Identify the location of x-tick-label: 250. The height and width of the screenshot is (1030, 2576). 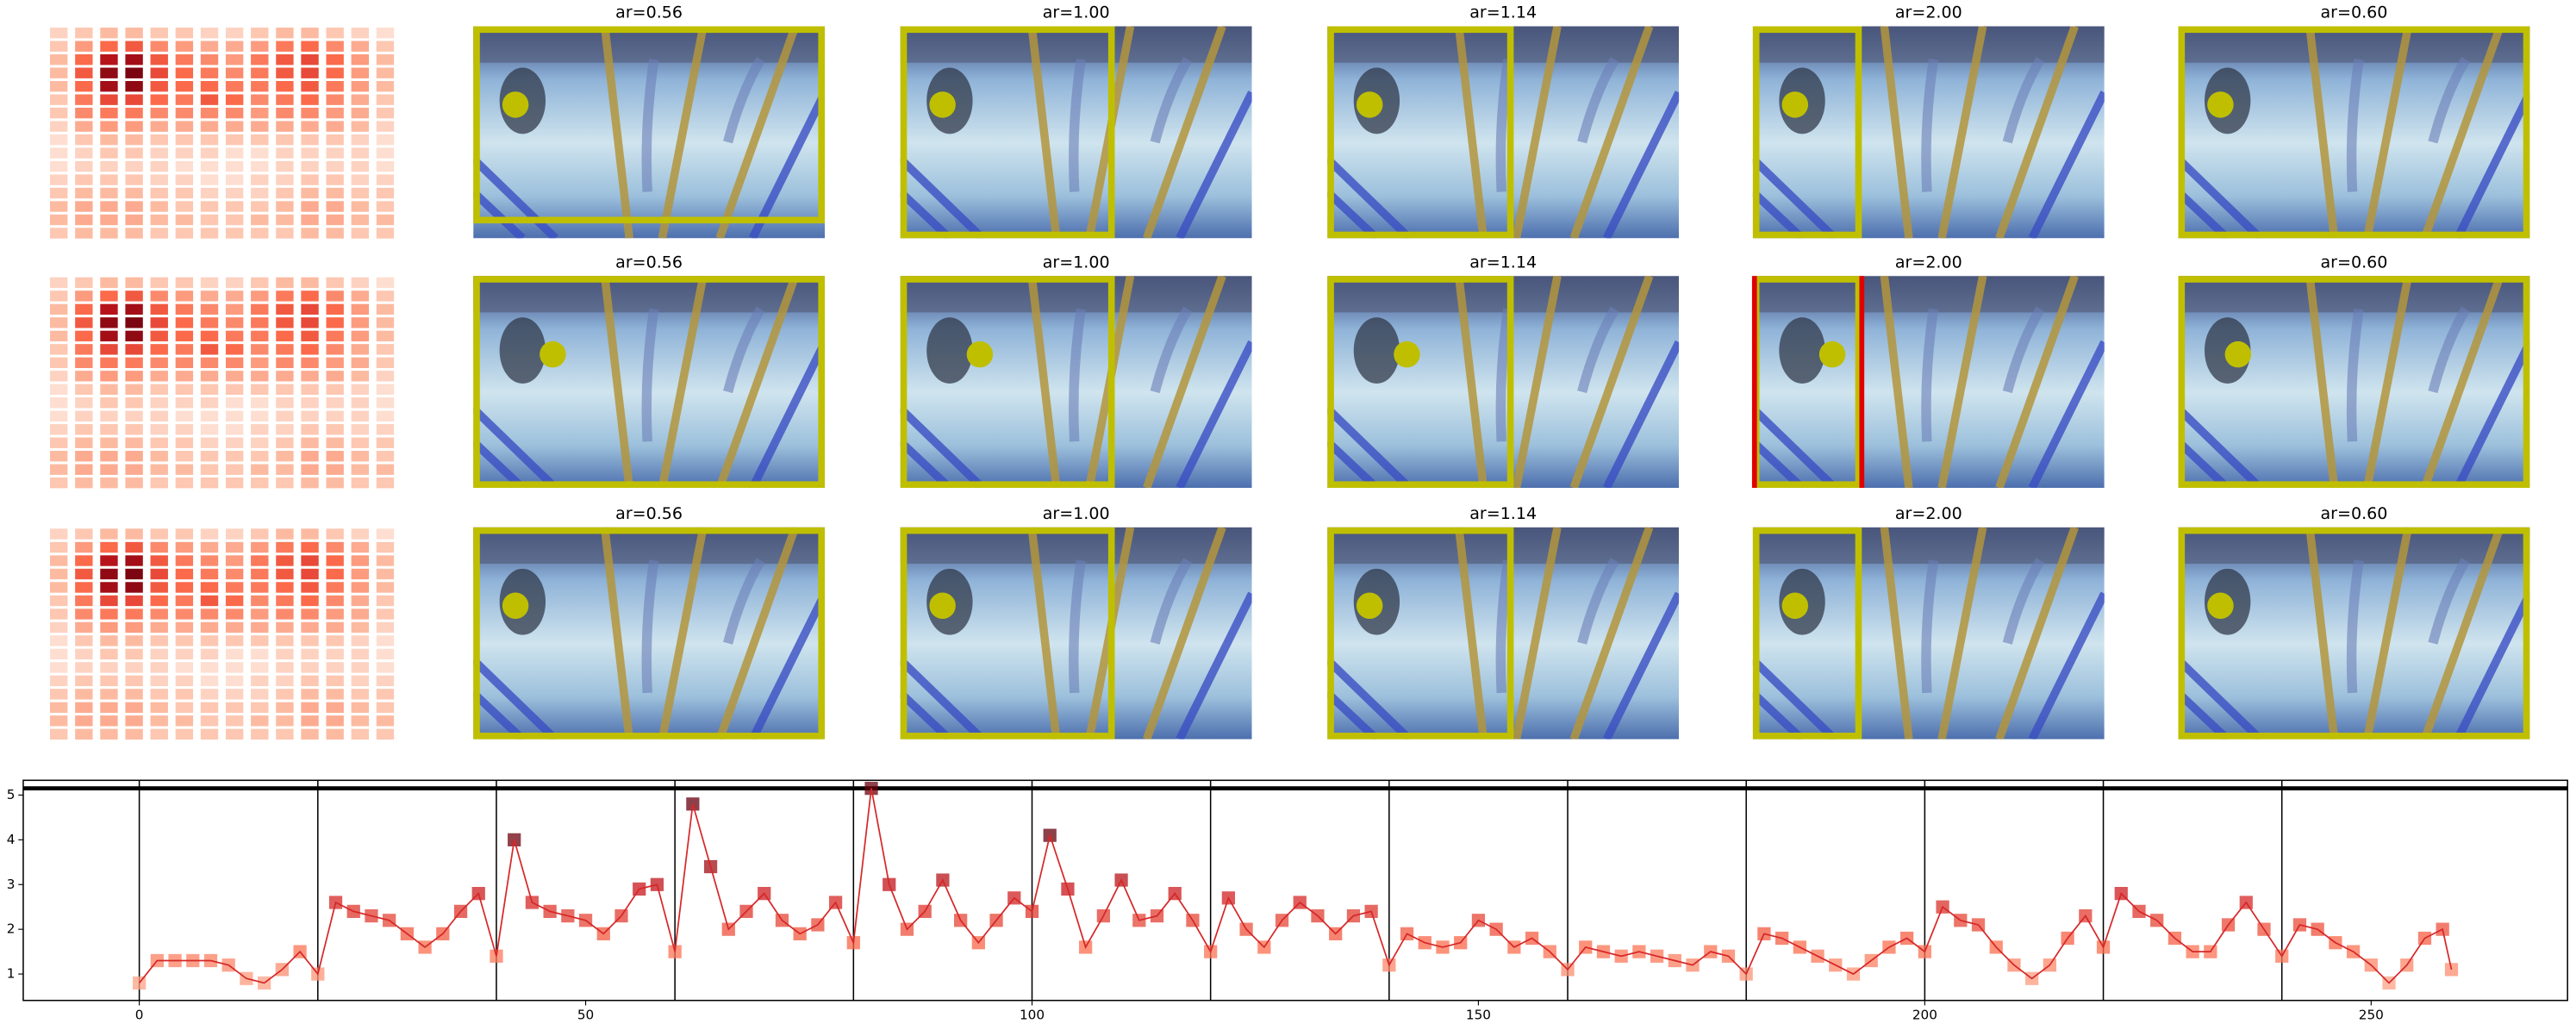
(2371, 1014).